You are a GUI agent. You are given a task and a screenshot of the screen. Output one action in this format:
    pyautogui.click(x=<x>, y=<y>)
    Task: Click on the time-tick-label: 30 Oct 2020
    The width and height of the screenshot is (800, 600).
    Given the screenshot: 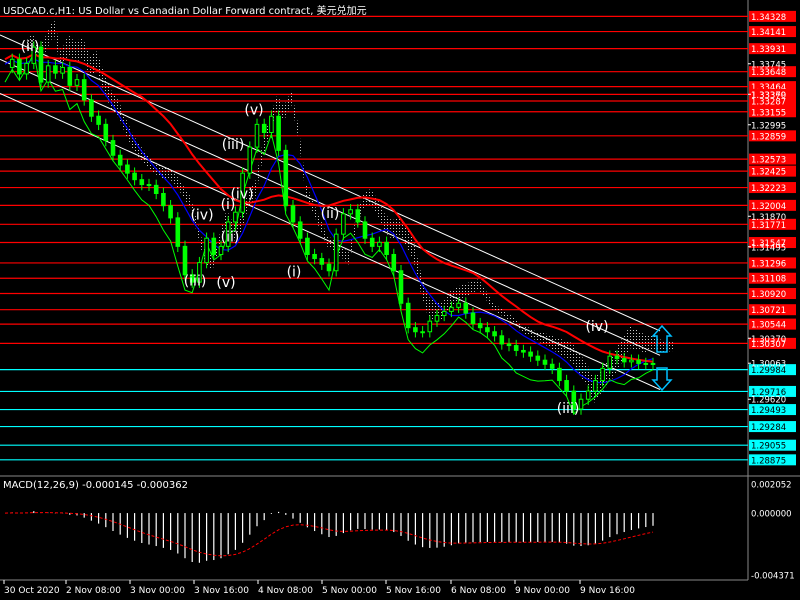 What is the action you would take?
    pyautogui.click(x=32, y=591)
    